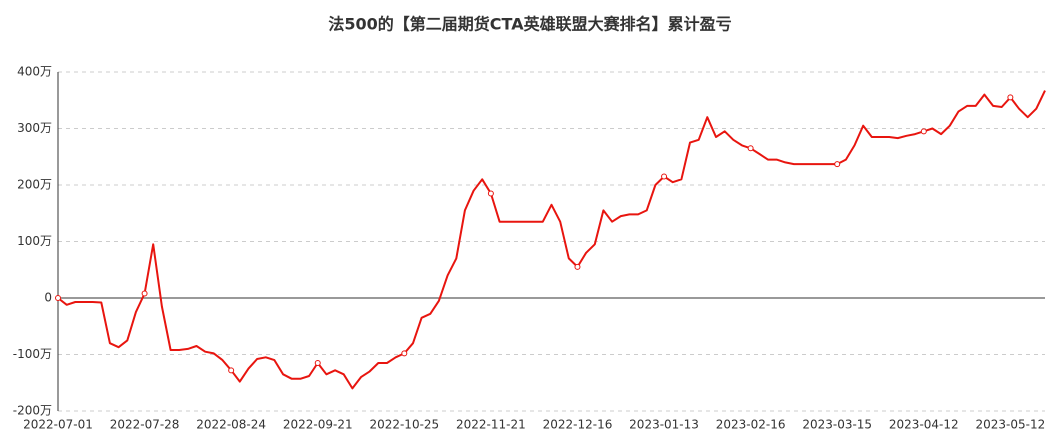 The image size is (1060, 437). Describe the element at coordinates (1010, 425) in the screenshot. I see `x-tick-label: 2023-05-12` at that location.